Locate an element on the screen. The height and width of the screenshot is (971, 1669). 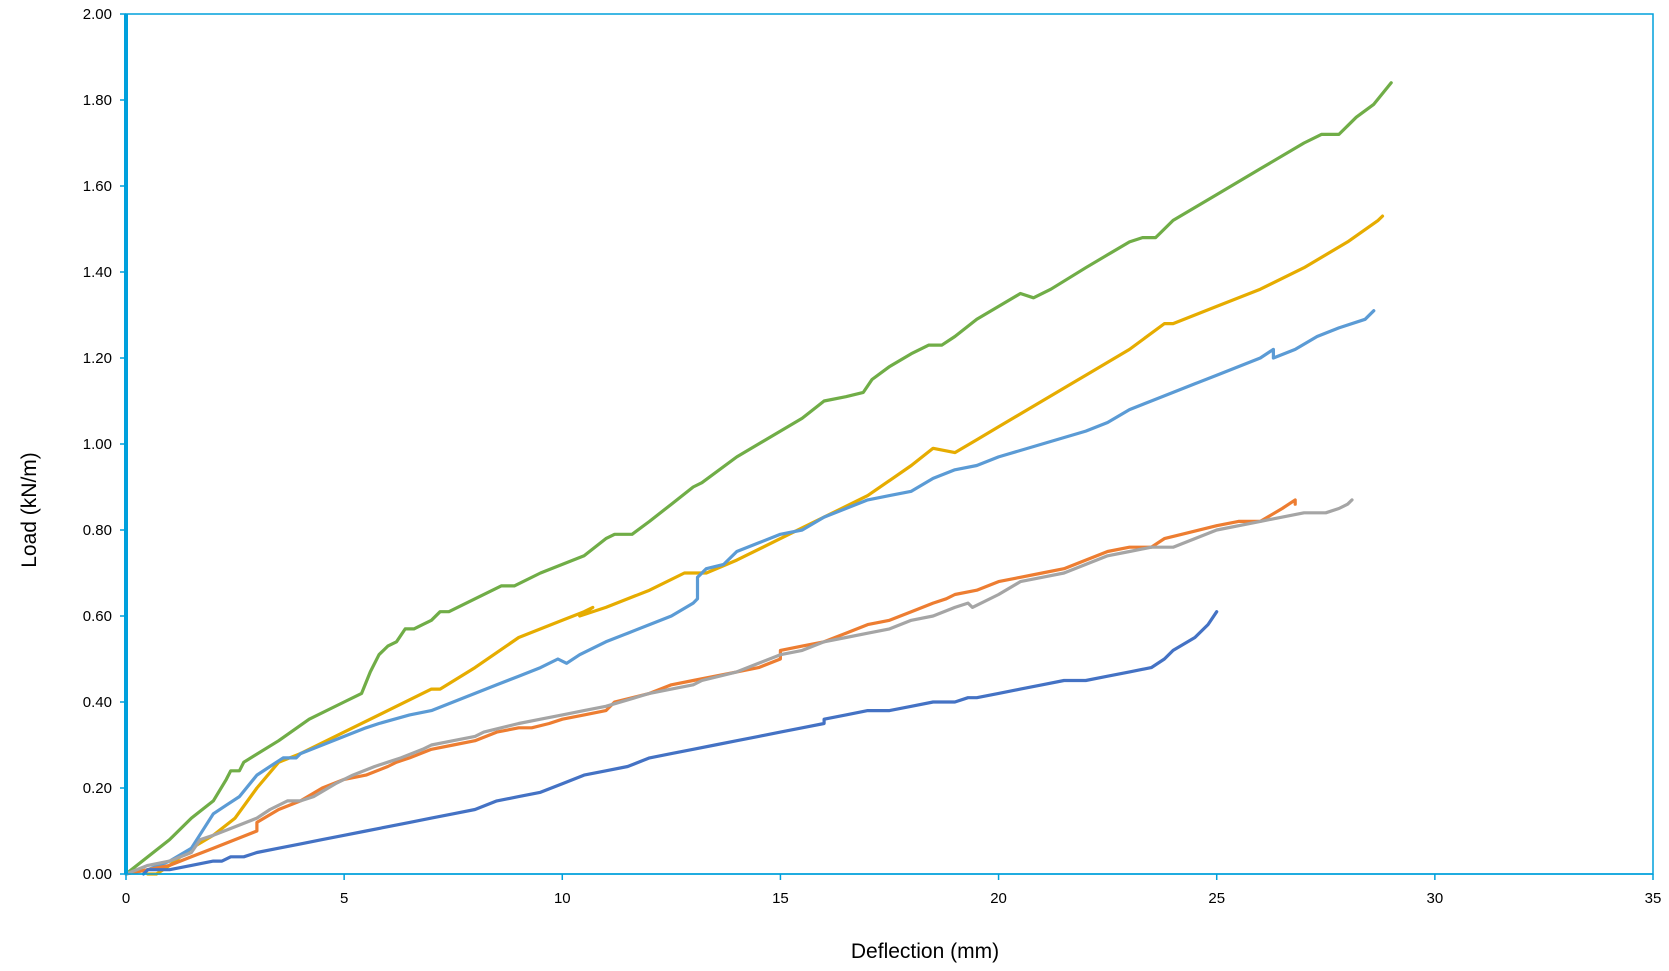
x-tick-label: 25 is located at coordinates (1216, 898).